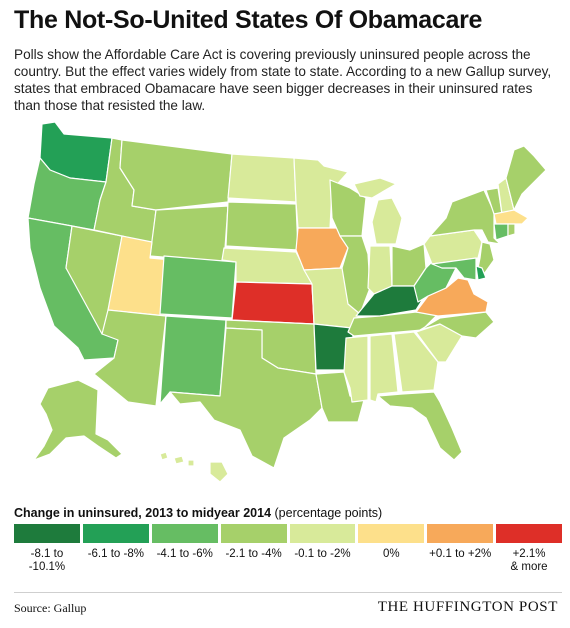 Image resolution: width=570 pixels, height=628 pixels. Describe the element at coordinates (253, 554) in the screenshot. I see `legend-label: -2.1 to -4%` at that location.